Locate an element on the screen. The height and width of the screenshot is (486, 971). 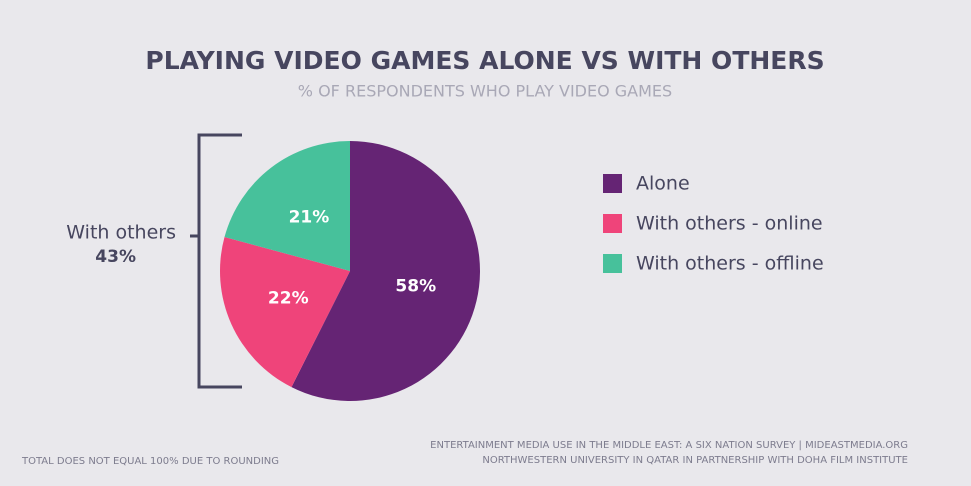
chart-title: PLAYING VIDEO GAMES ALONE VS WITH OTHERS is located at coordinates (484, 60).